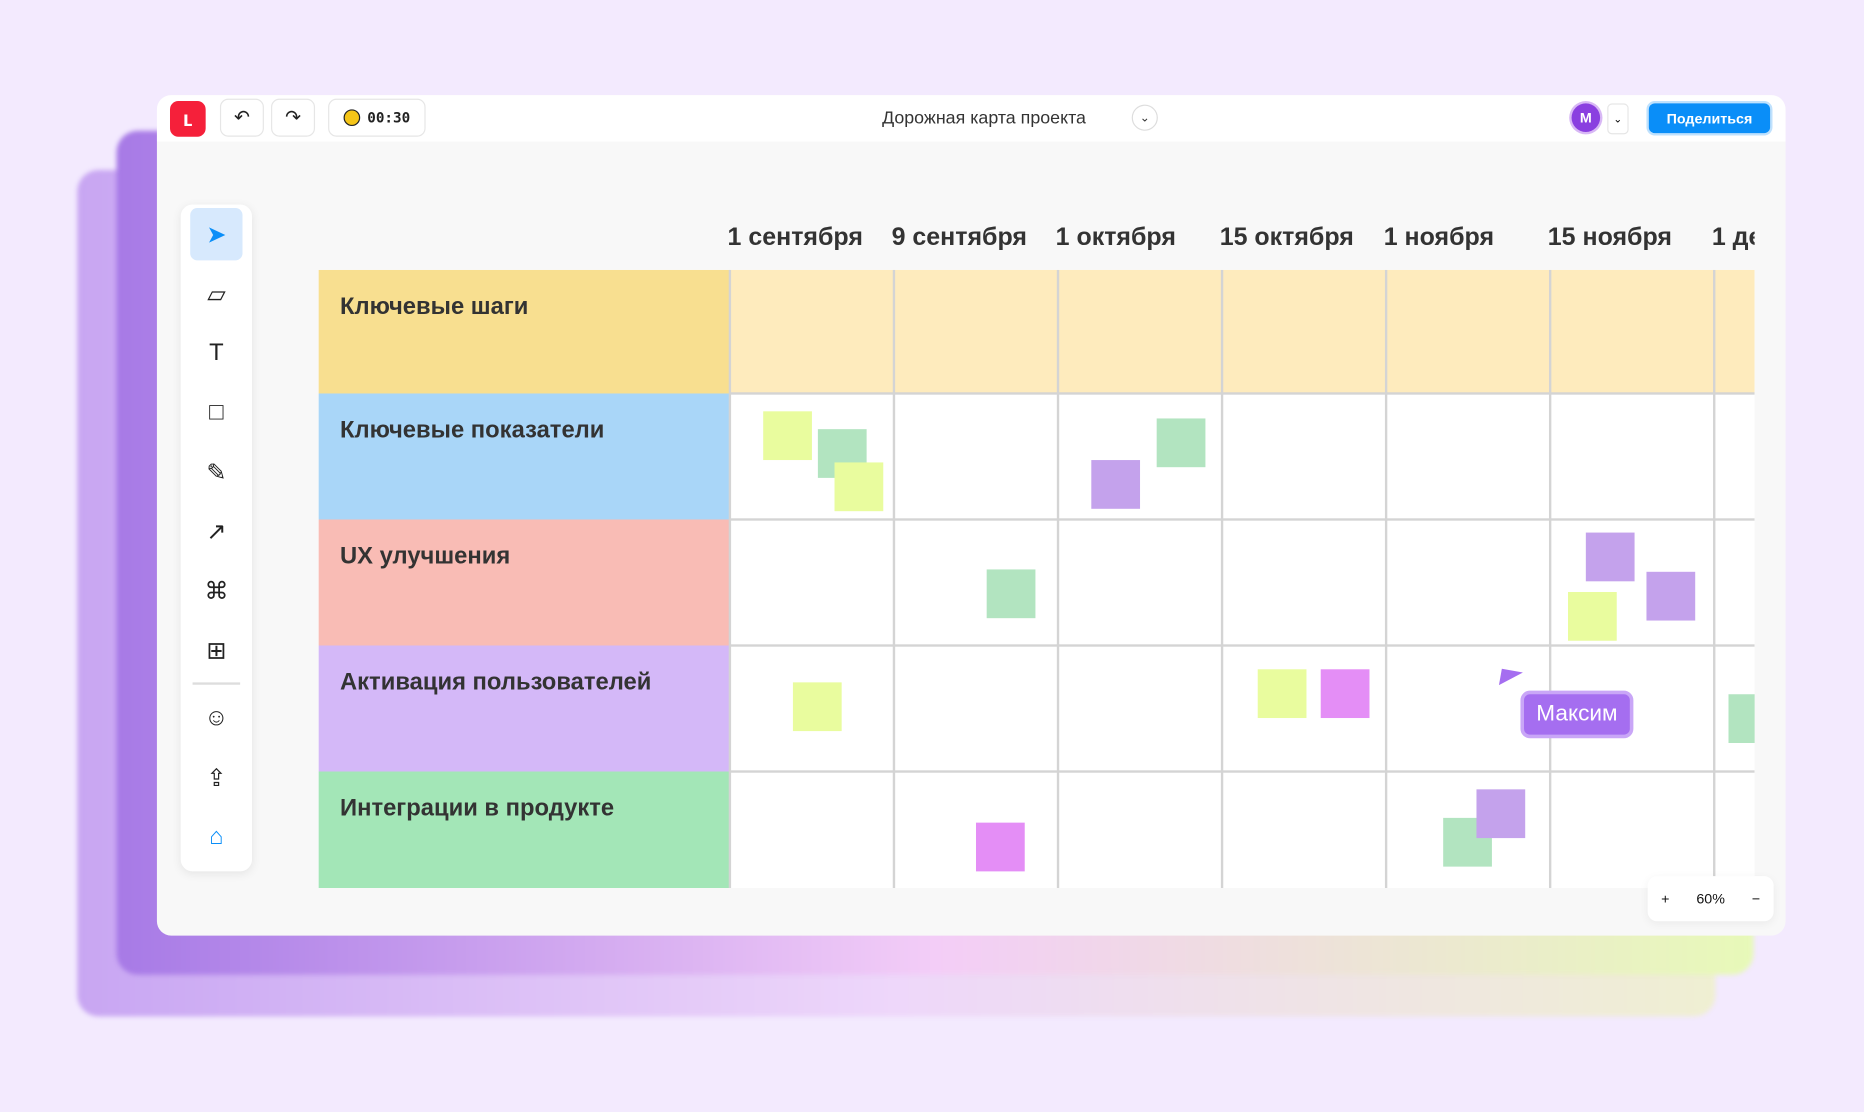 This screenshot has height=1112, width=1864. What do you see at coordinates (524, 830) in the screenshot?
I see `row-label: Интеграции в продукте` at bounding box center [524, 830].